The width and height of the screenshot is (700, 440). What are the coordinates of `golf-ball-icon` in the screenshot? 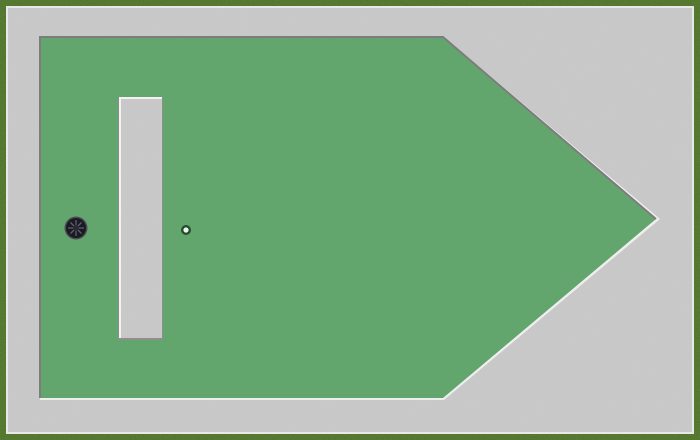 It's located at (186, 230).